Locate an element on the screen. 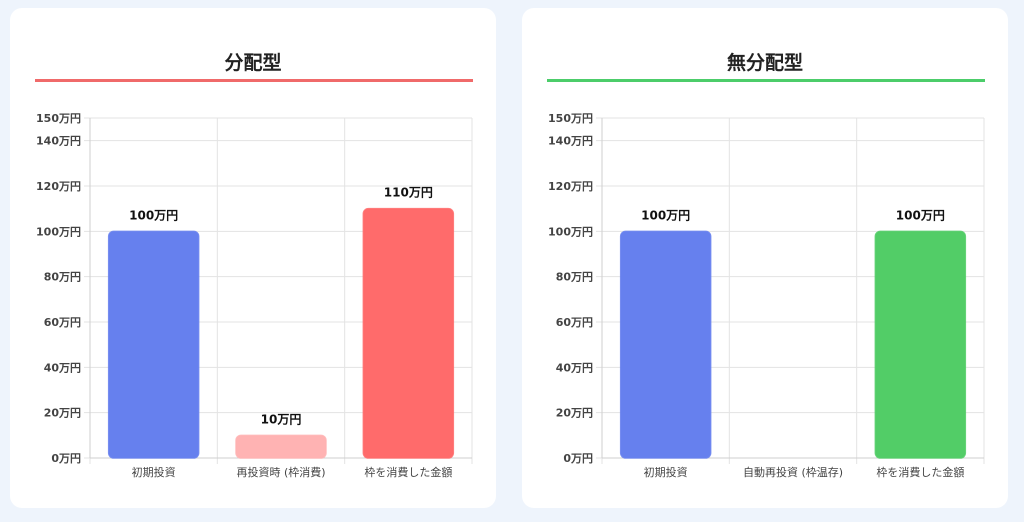 This screenshot has width=1024, height=522. chart-title: 分配型 is located at coordinates (253, 63).